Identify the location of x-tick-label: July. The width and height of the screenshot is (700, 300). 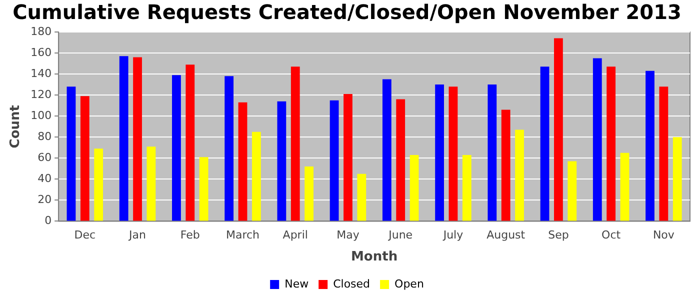
(453, 235).